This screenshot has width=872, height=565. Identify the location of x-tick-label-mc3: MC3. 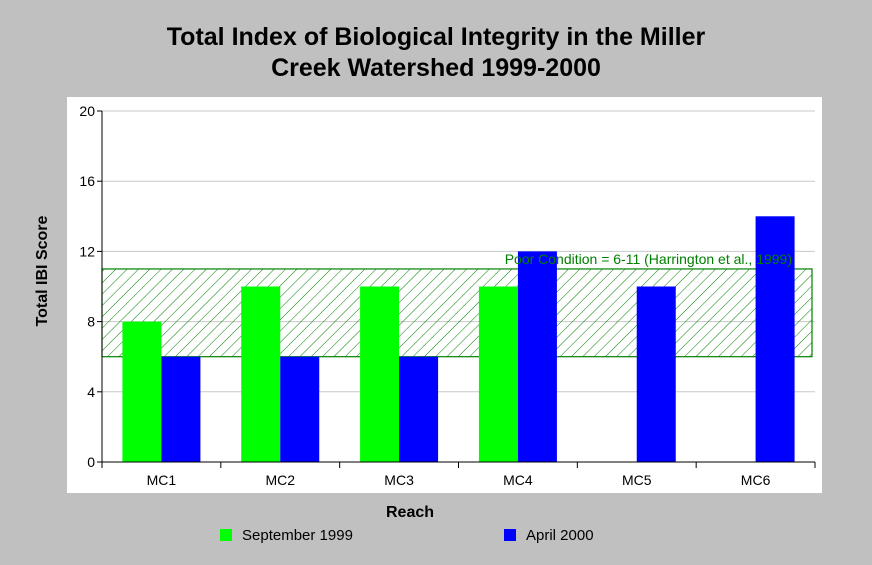
(399, 480).